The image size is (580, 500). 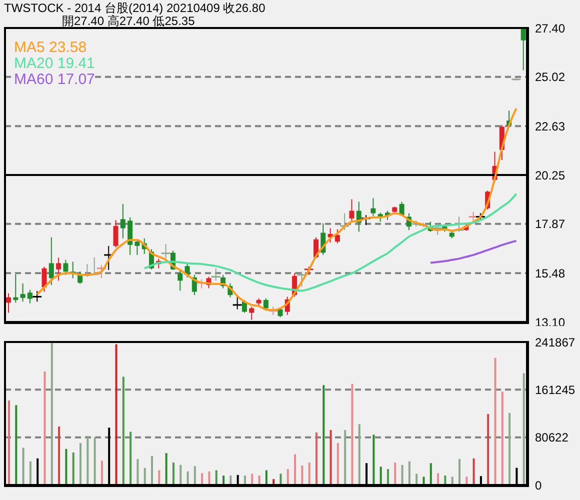 What do you see at coordinates (135, 8) in the screenshot?
I see `chart-title: TWSTOCK - 2014 台股(2014) 20210409 收26.80` at bounding box center [135, 8].